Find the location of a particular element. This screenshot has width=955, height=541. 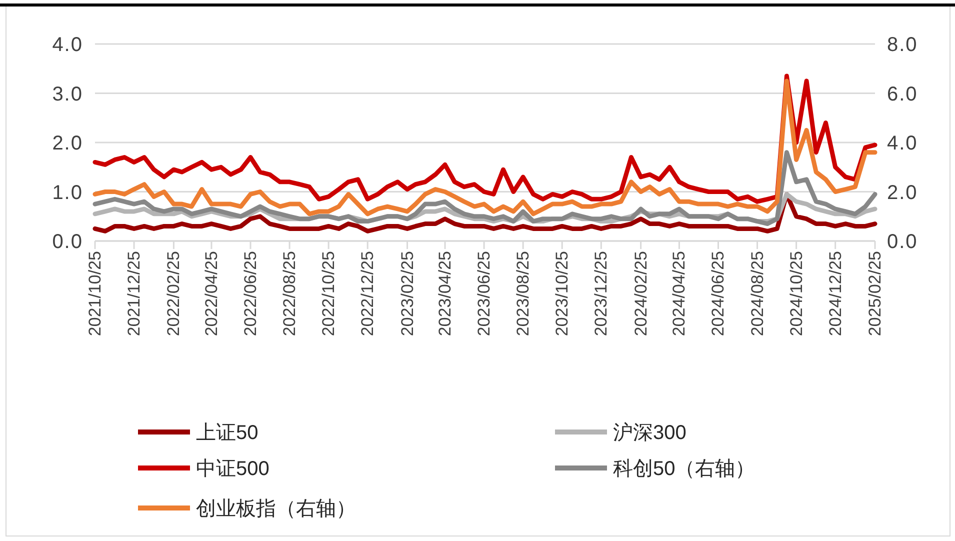

x-tick-label: 2023/12/25 is located at coordinates (601, 293).